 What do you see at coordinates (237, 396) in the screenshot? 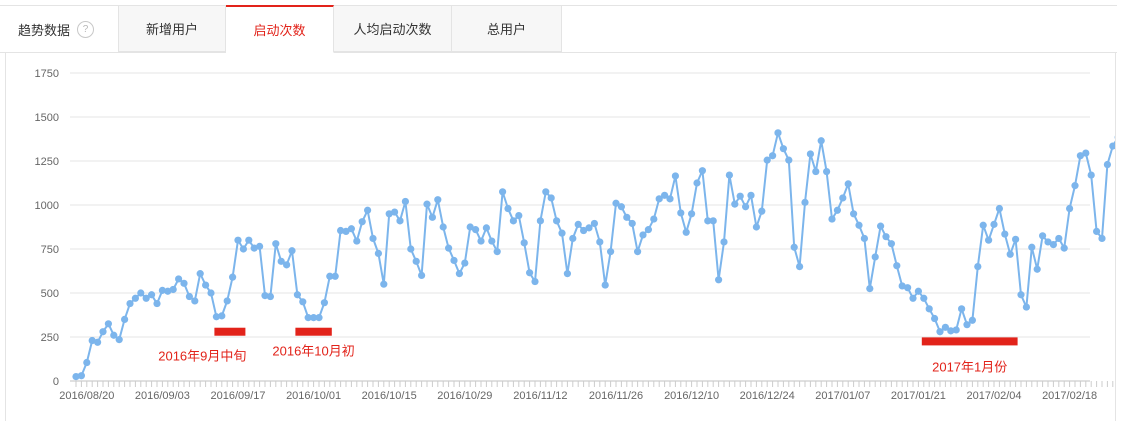
I see `x-tick-label: 2016/09/17` at bounding box center [237, 396].